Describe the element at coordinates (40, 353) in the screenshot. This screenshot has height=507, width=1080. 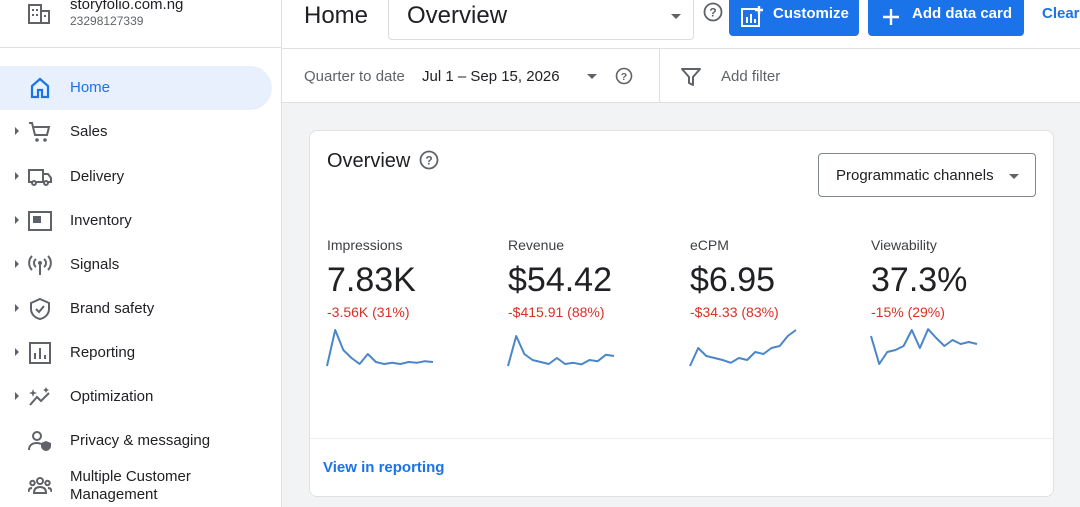
I see `chart-icon` at that location.